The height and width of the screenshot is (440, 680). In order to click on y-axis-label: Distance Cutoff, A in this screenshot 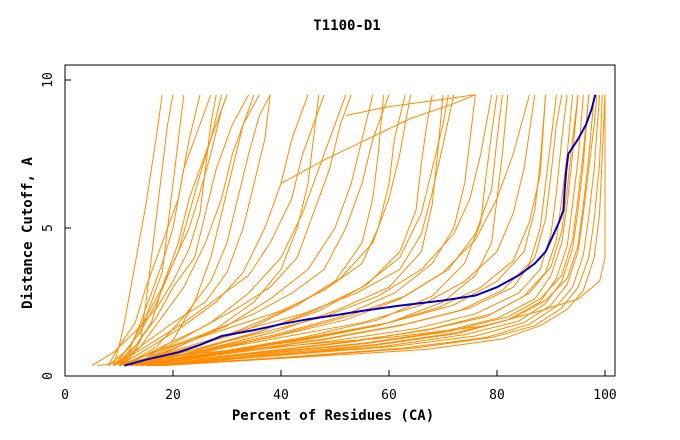, I will do `click(28, 233)`.